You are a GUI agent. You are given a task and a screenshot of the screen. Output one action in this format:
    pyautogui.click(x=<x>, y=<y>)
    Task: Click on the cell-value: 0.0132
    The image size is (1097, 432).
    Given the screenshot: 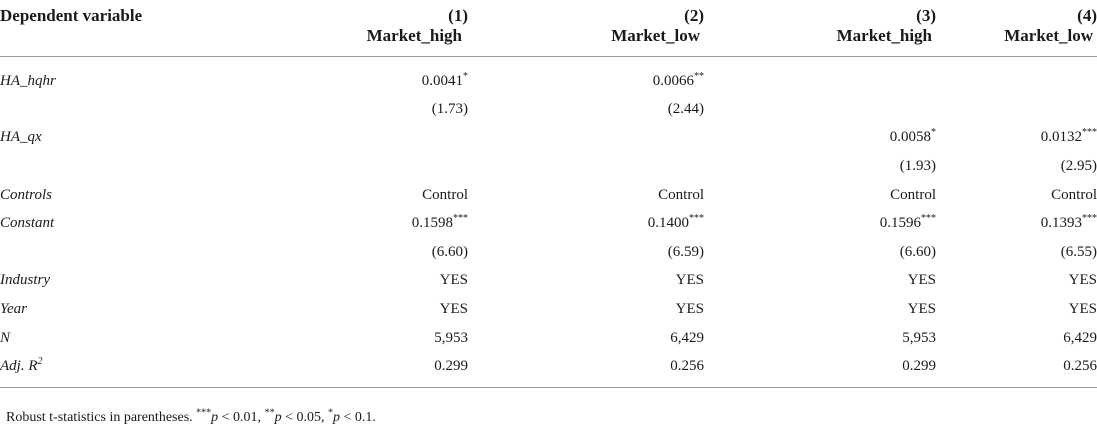 What is the action you would take?
    pyautogui.click(x=1061, y=137)
    